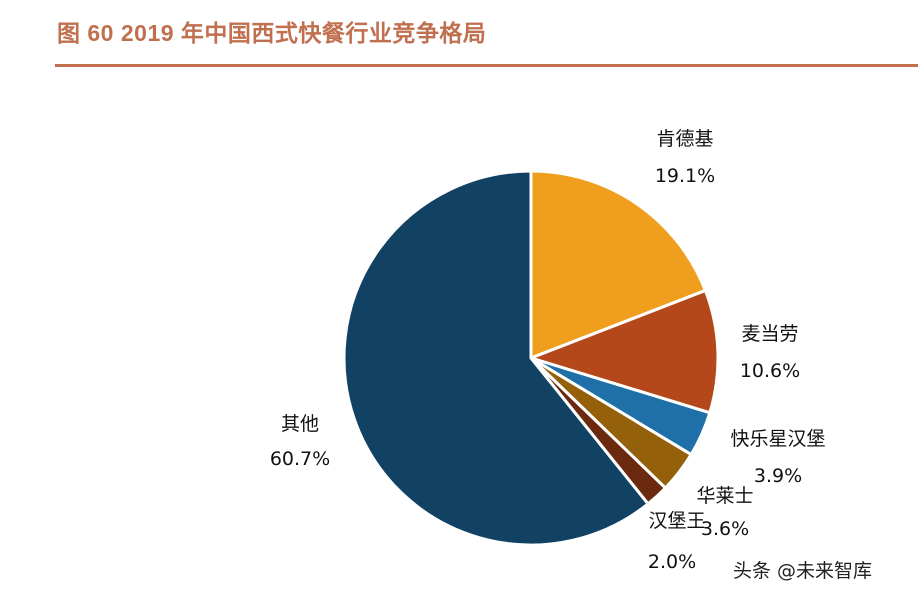  What do you see at coordinates (778, 476) in the screenshot?
I see `slice-value-label: 3.9%` at bounding box center [778, 476].